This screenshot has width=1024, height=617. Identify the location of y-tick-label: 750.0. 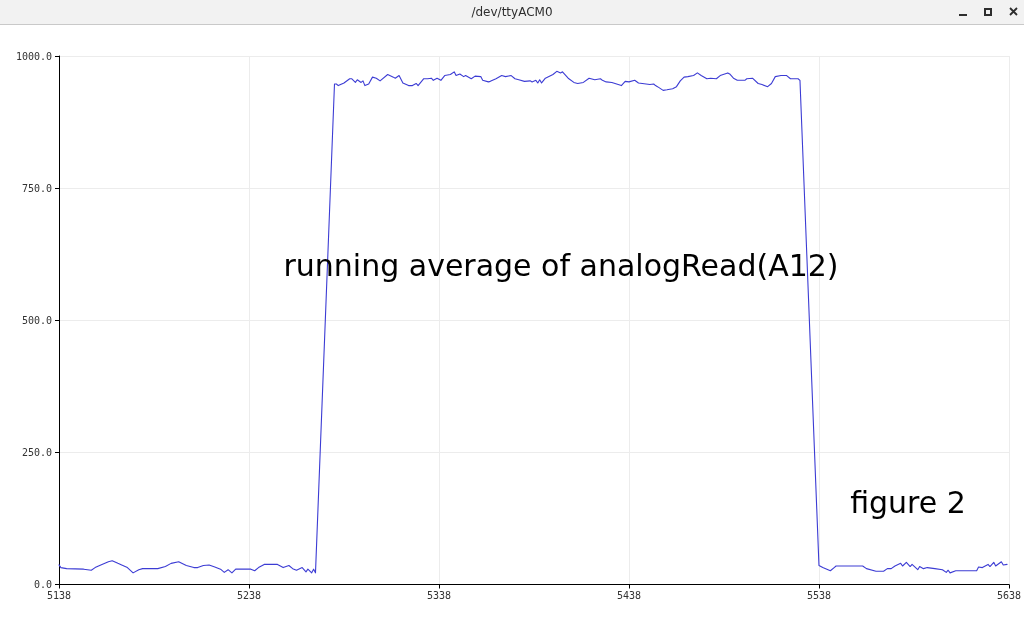
(36, 188).